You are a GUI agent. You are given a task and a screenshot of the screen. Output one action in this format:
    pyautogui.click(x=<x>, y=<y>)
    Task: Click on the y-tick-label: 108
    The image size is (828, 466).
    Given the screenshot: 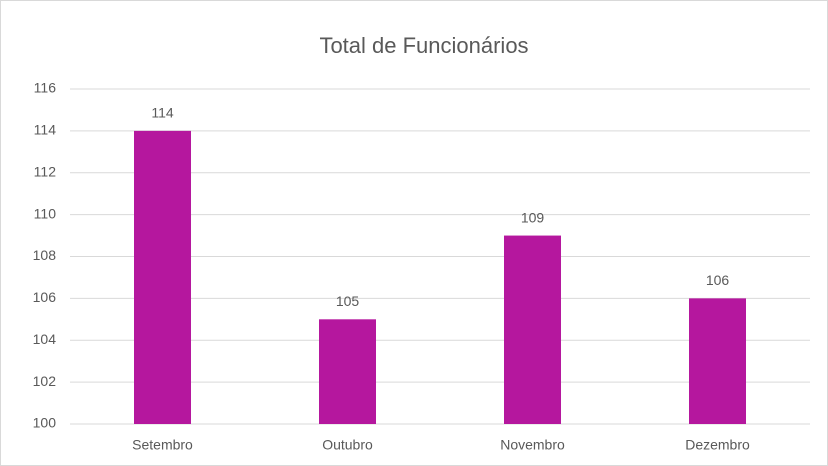 What is the action you would take?
    pyautogui.click(x=45, y=255)
    